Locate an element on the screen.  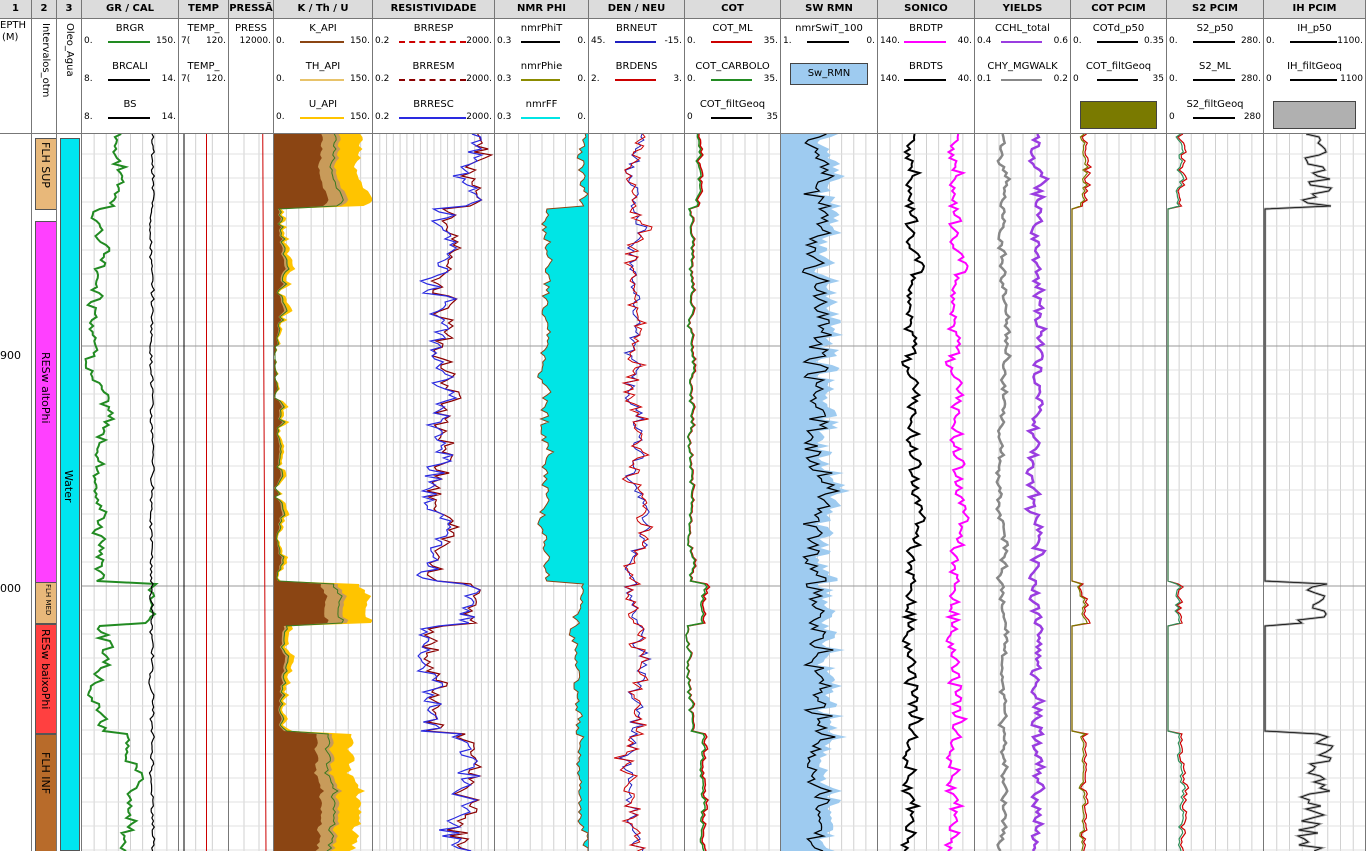
plot-ih is located at coordinates (1314, 492).